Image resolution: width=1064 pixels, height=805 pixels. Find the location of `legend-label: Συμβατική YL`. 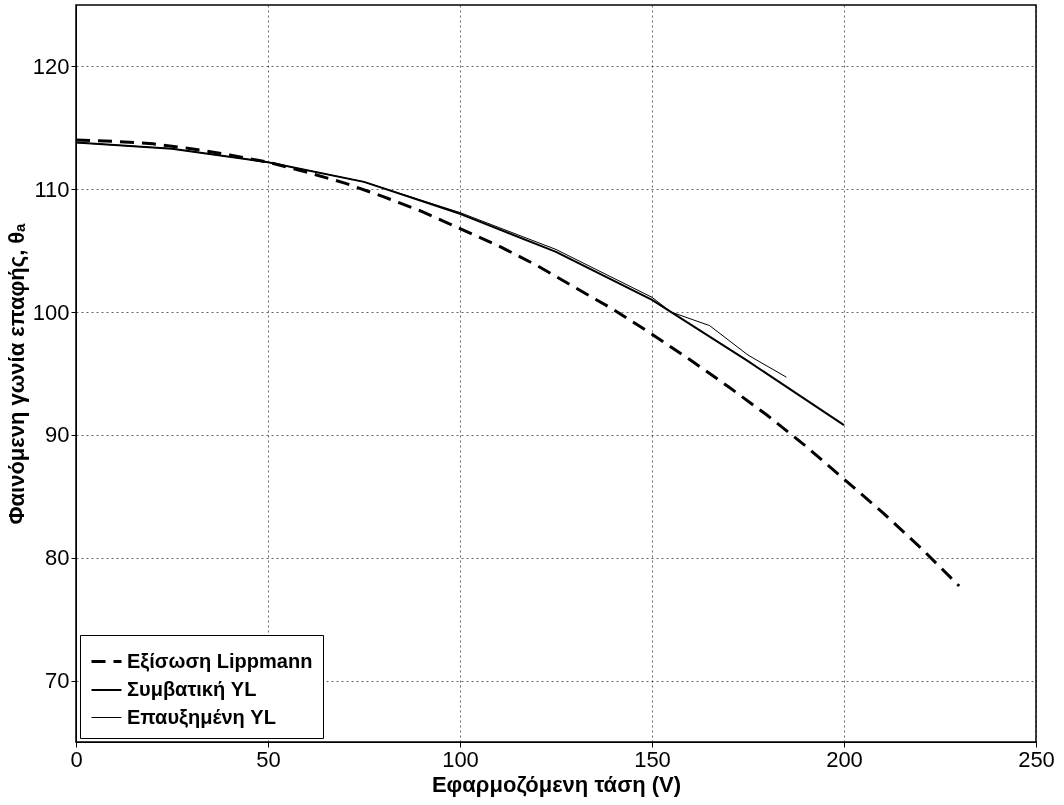

legend-label: Συμβατική YL is located at coordinates (192, 689).